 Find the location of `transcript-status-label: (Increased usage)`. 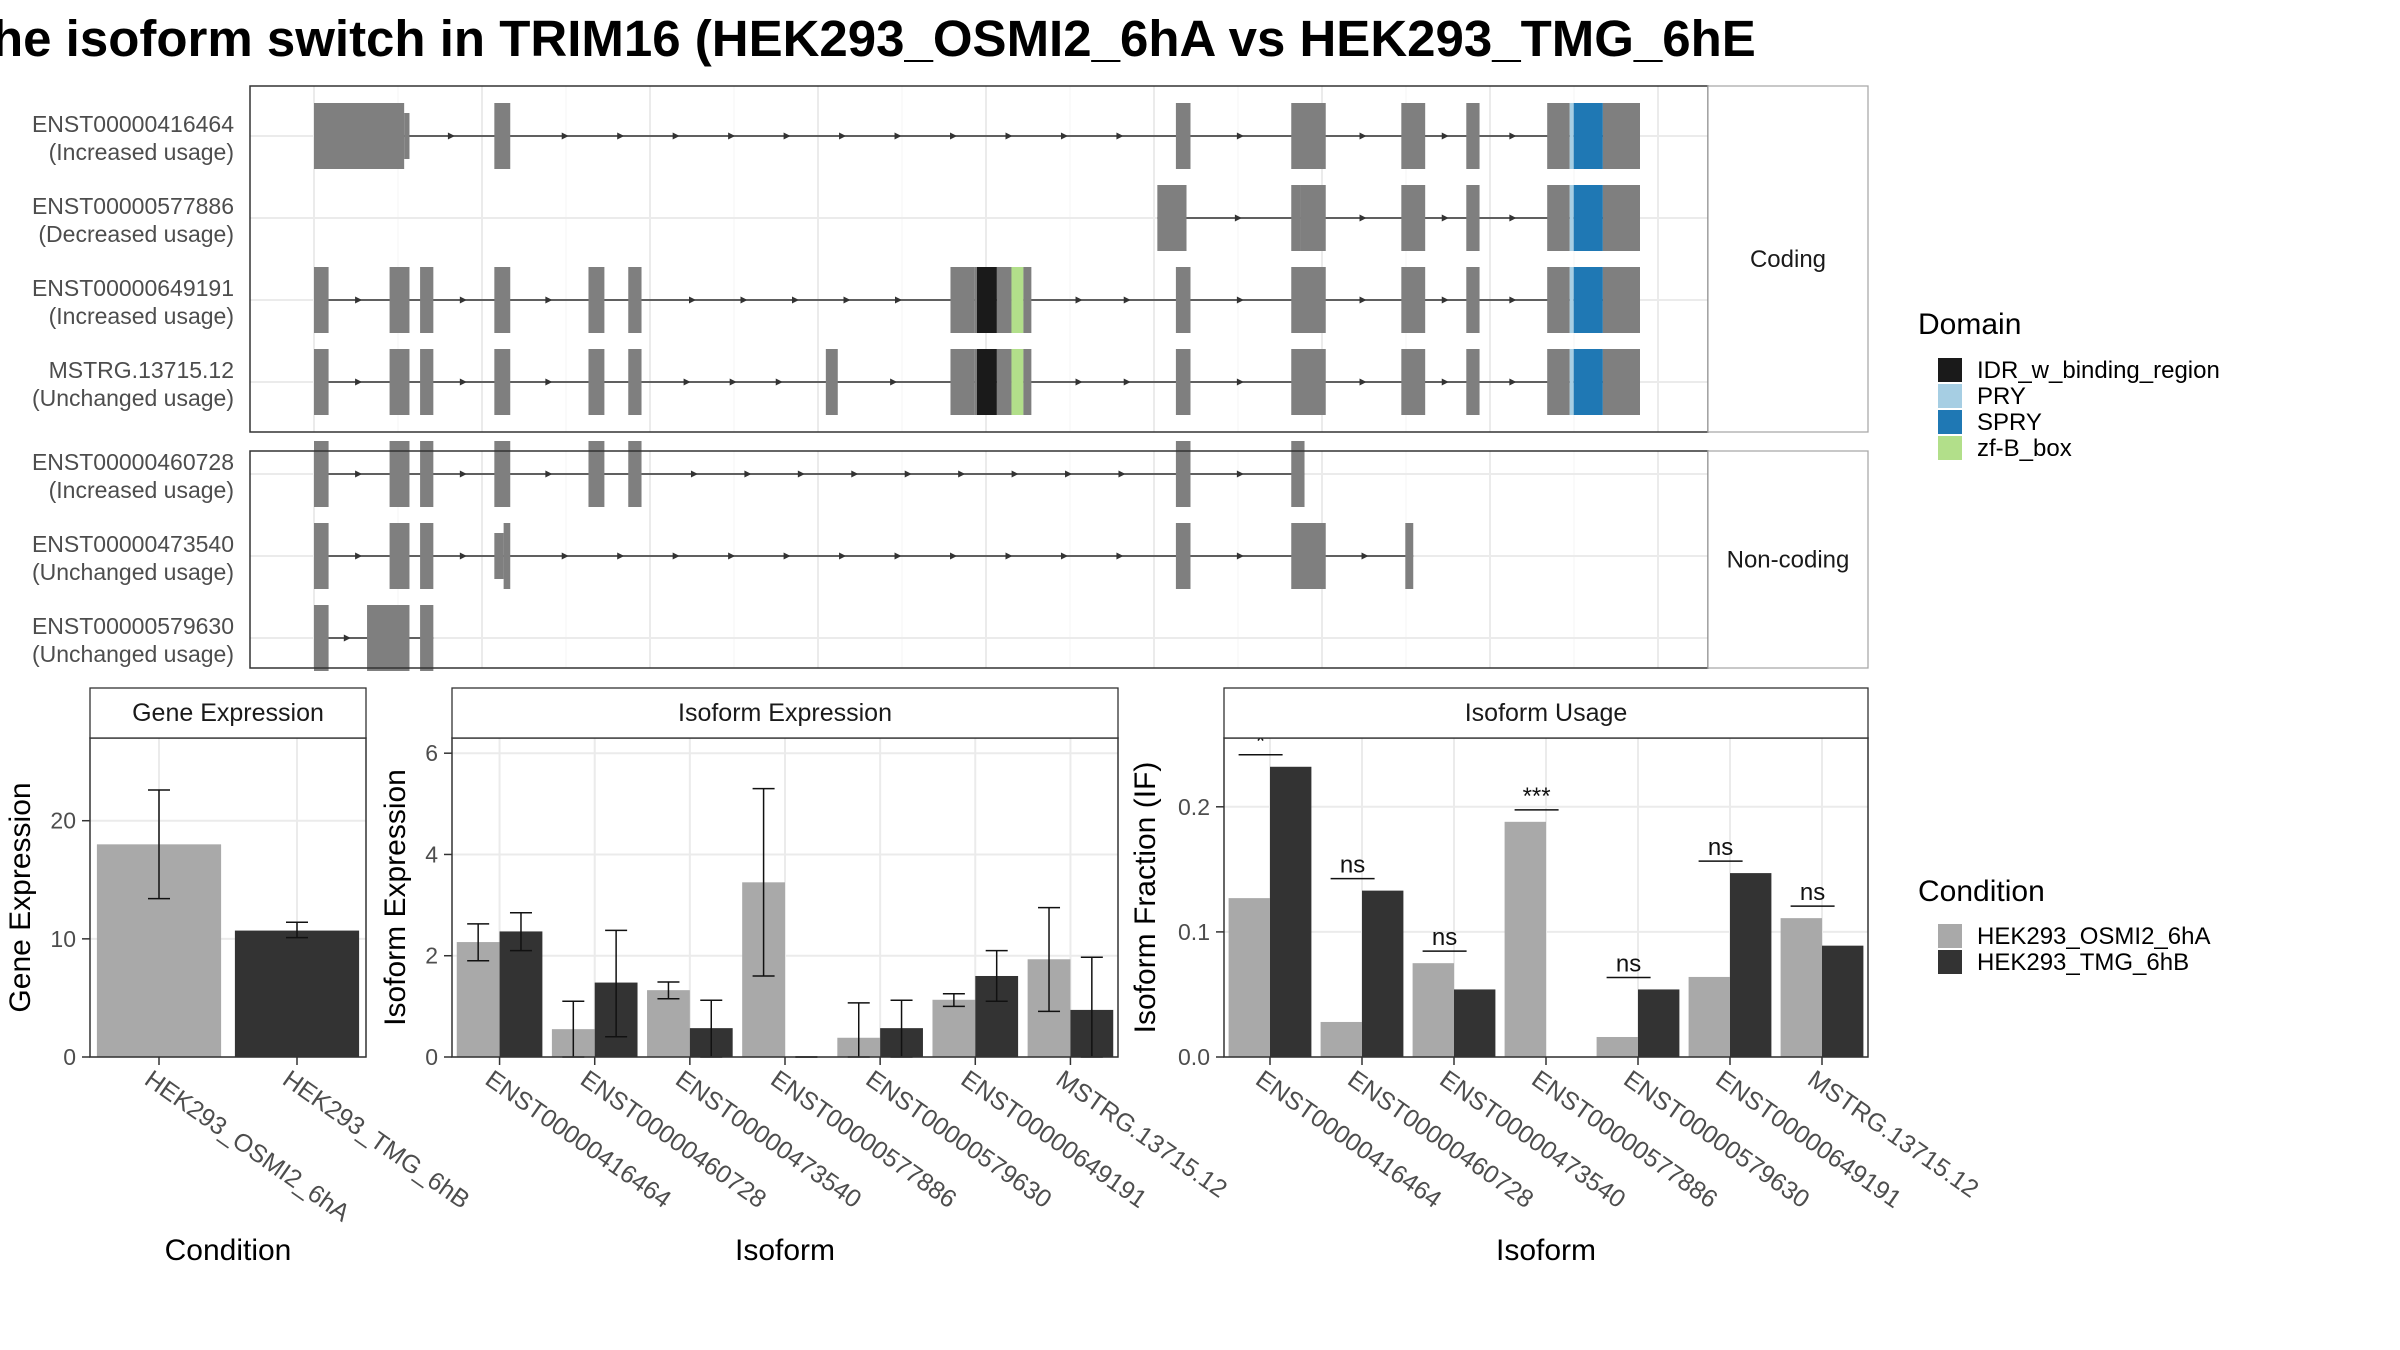

transcript-status-label: (Increased usage) is located at coordinates (141, 152).